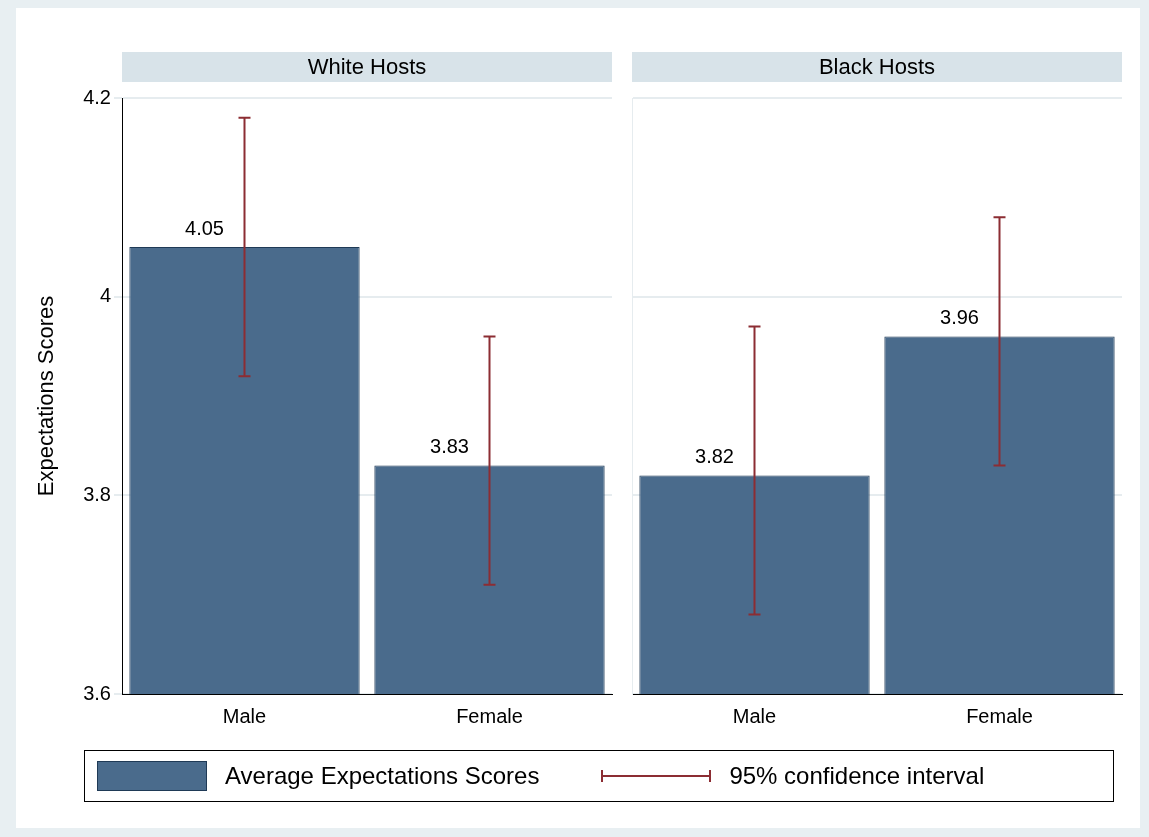  Describe the element at coordinates (97, 692) in the screenshot. I see `y-tick-label: 3.6` at that location.